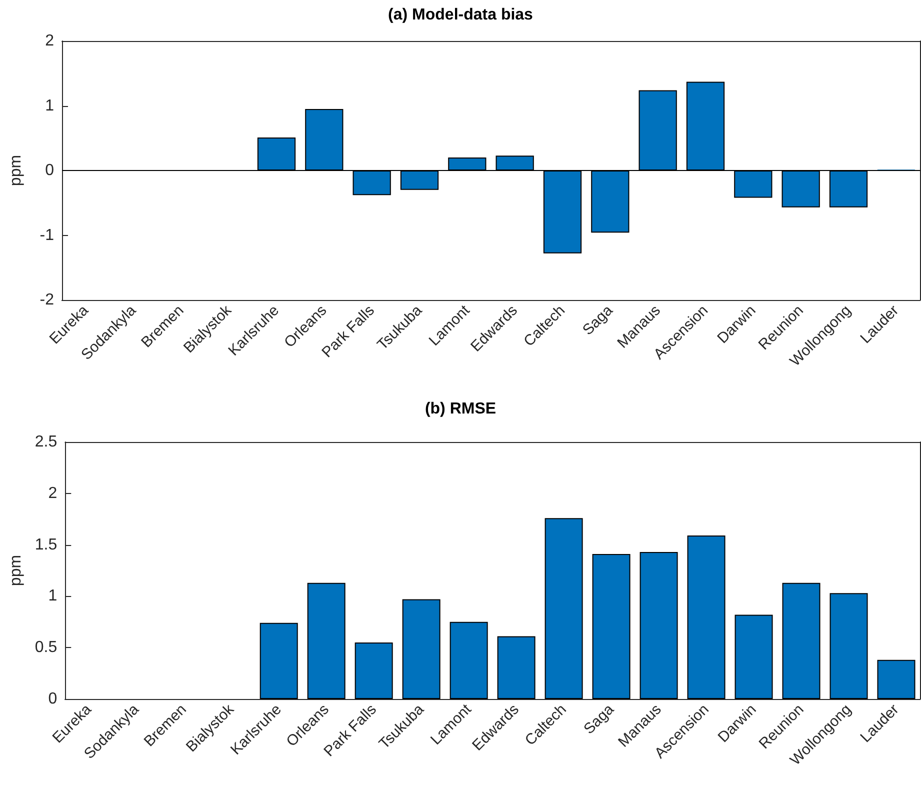 The width and height of the screenshot is (921, 787). What do you see at coordinates (47, 235) in the screenshot?
I see `y-tick-label: -1` at bounding box center [47, 235].